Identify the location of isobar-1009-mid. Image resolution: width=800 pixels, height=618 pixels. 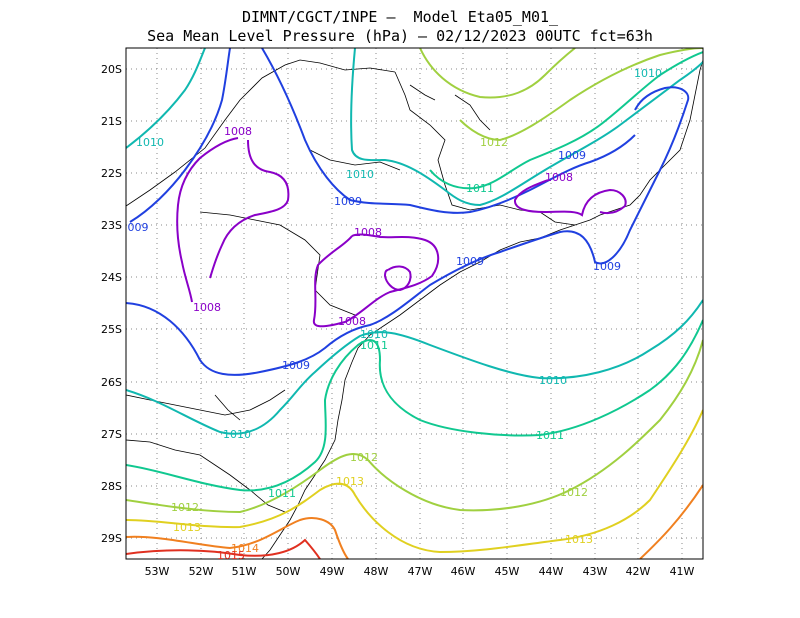
(448, 131).